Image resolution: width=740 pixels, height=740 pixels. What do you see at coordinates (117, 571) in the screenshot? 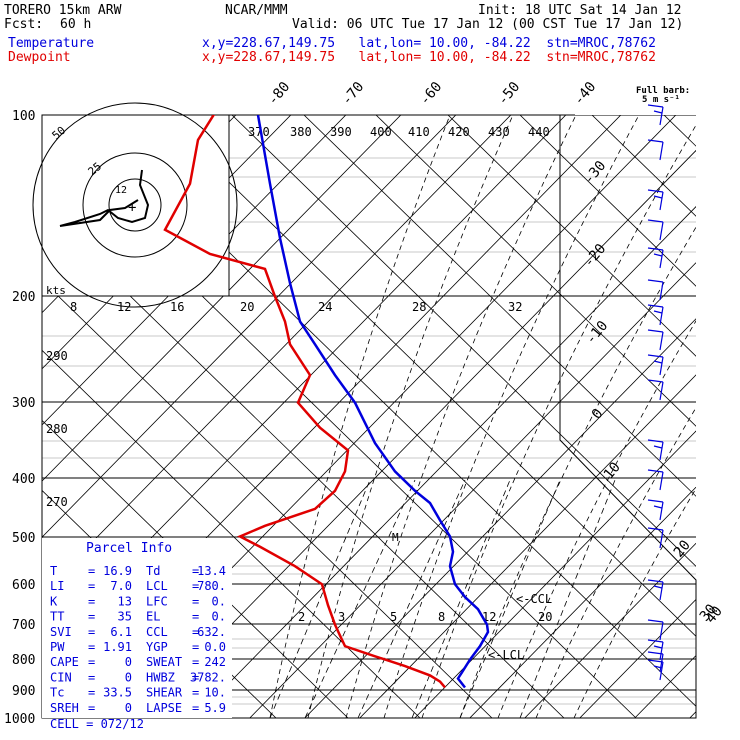
I see `parcel-value: 16.9` at bounding box center [117, 571].